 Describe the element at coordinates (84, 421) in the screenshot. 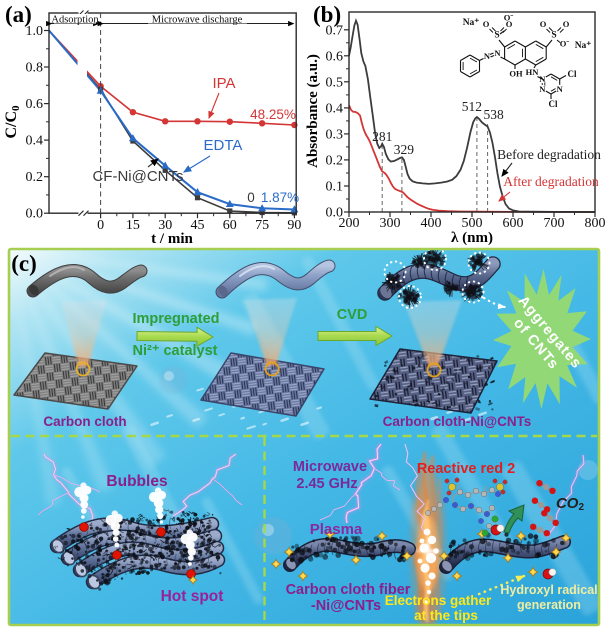

I see `svg-text: Carbon cloth` at that location.